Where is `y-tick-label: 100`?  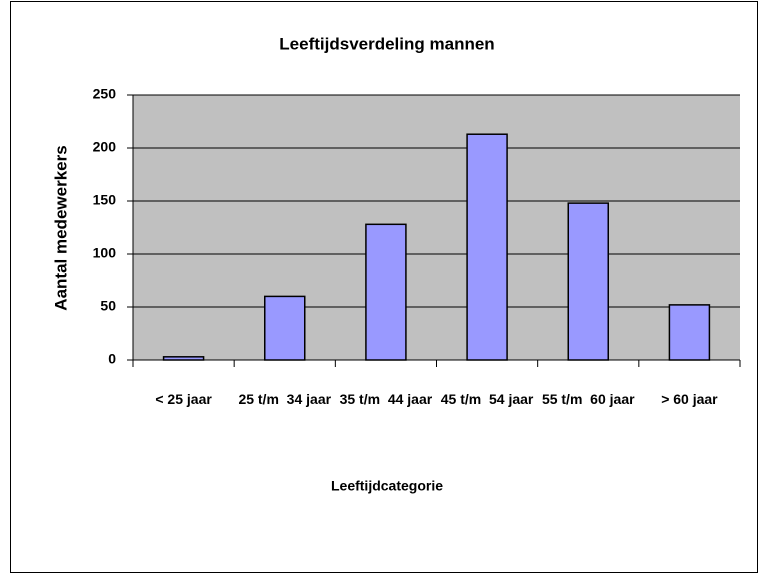
y-tick-label: 100 is located at coordinates (105, 253).